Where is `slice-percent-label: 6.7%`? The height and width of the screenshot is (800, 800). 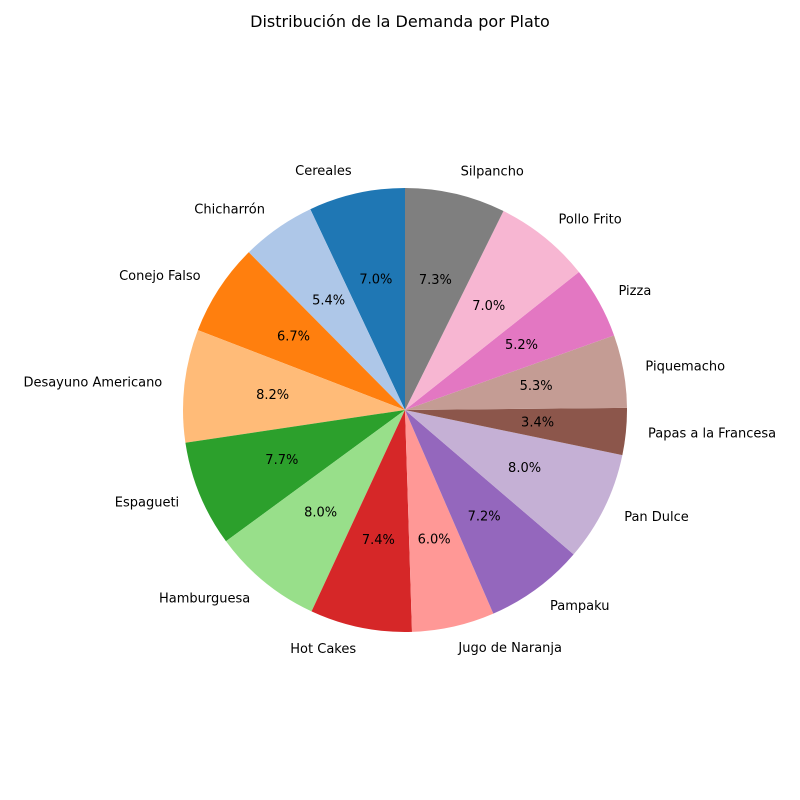 slice-percent-label: 6.7% is located at coordinates (293, 337).